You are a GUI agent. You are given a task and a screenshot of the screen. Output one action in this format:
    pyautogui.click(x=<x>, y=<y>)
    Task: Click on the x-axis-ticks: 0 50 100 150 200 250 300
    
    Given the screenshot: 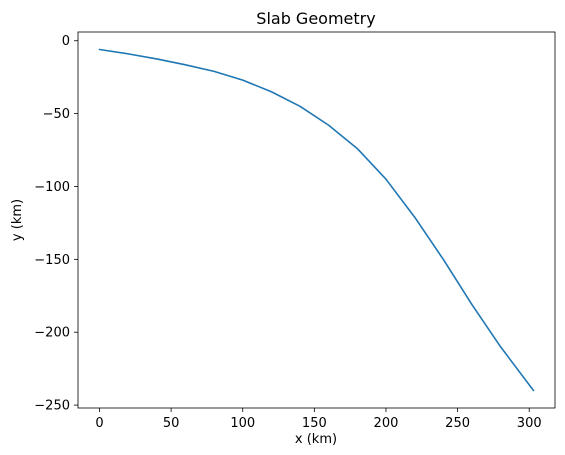 What is the action you would take?
    pyautogui.click(x=318, y=419)
    